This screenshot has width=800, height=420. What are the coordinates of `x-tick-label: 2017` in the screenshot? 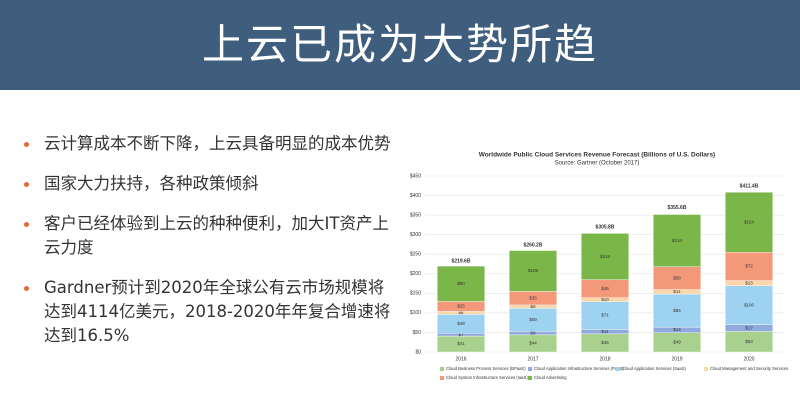 It's located at (532, 359).